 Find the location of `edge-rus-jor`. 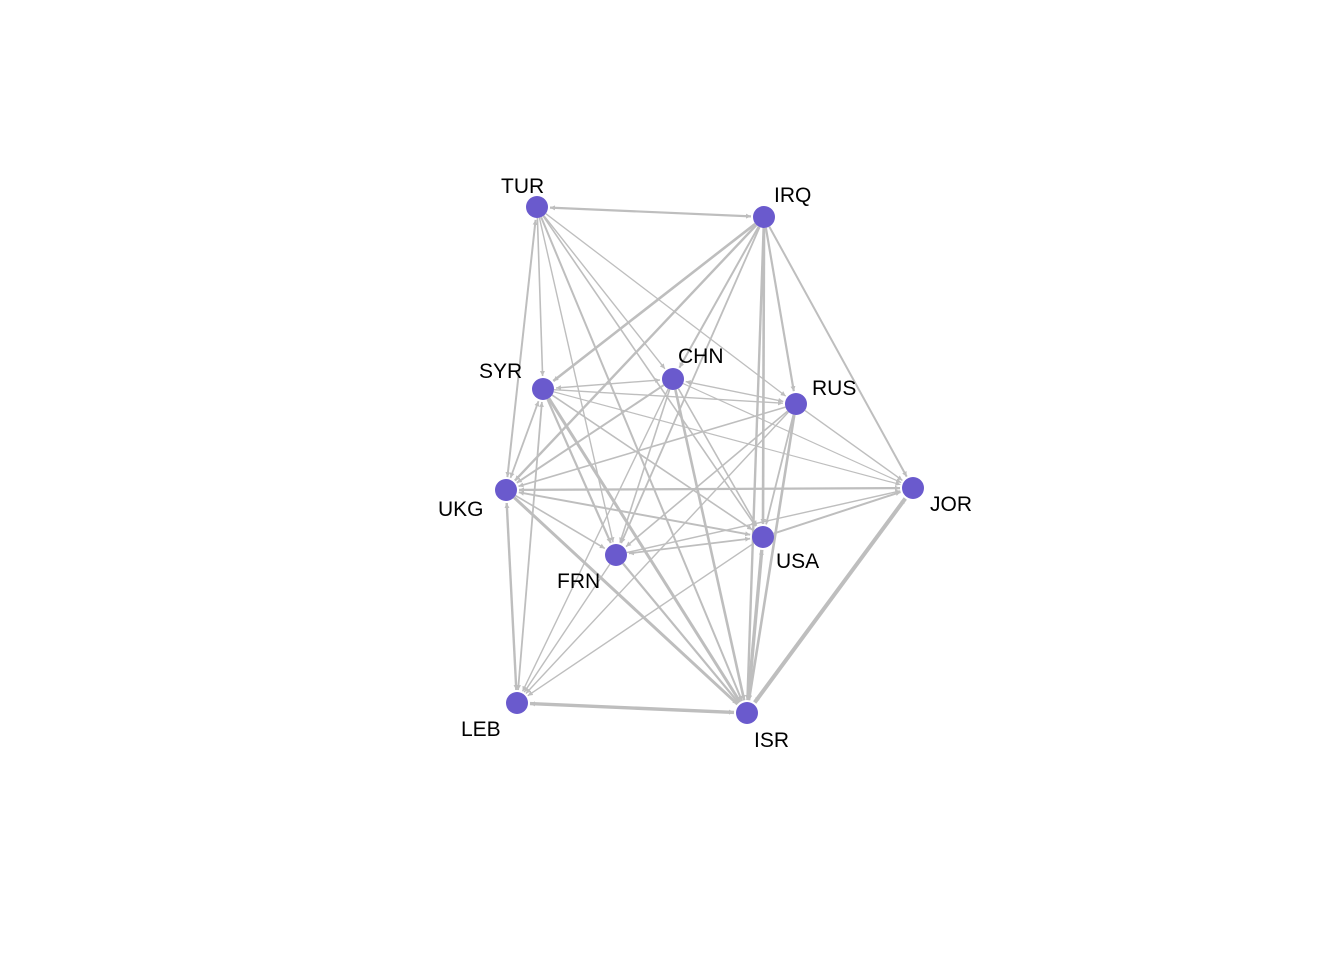

edge-rus-jor is located at coordinates (853, 445).